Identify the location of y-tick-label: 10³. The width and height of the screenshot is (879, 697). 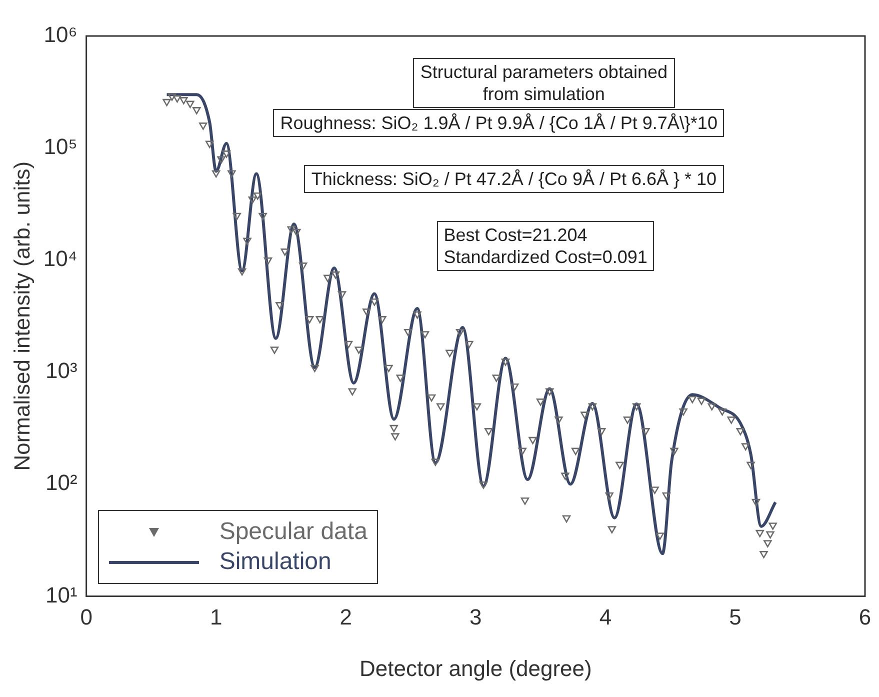
(62, 371).